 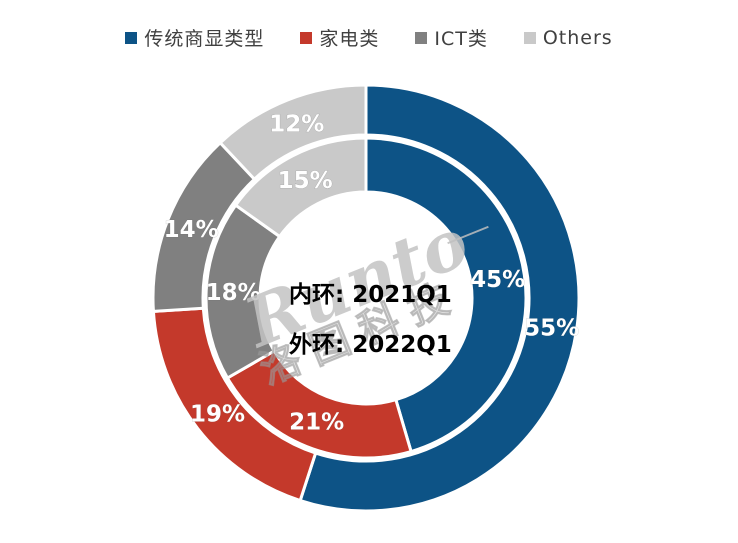 I want to click on center-caption-outer-ring: 外环: 2022Q1, so click(x=370, y=345).